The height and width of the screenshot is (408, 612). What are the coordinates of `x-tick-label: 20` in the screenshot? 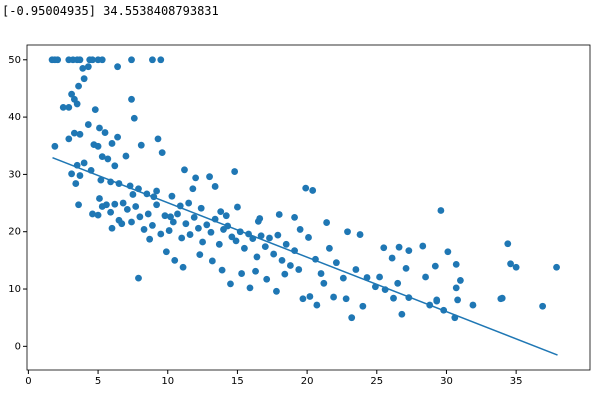 It's located at (307, 381).